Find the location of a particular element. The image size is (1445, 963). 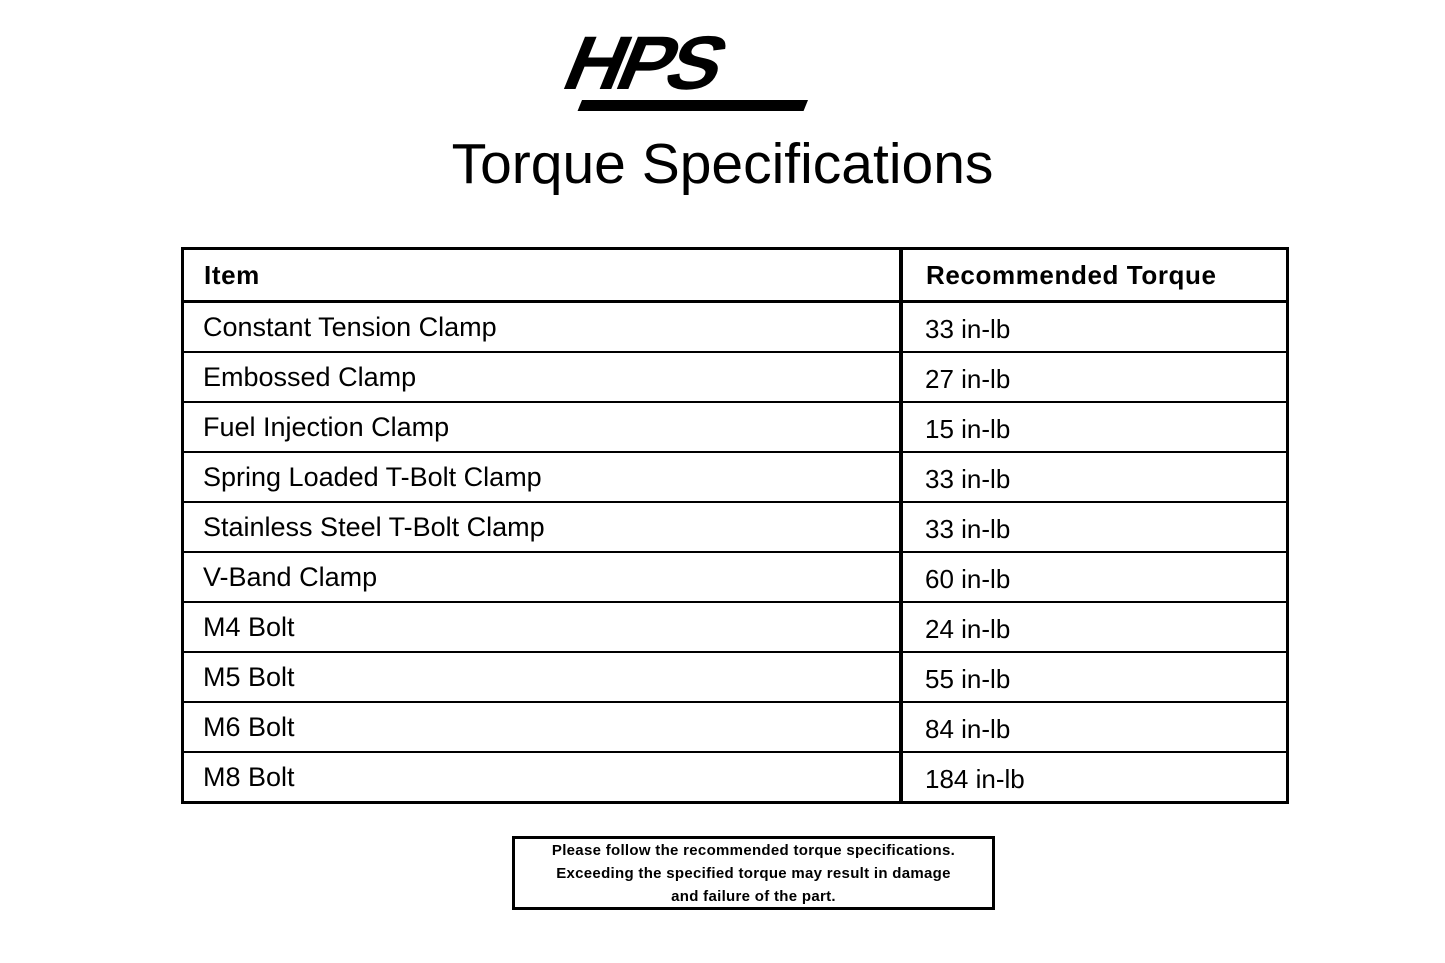

table-row: V-Band Clamp 60 in-lb is located at coordinates (735, 578).